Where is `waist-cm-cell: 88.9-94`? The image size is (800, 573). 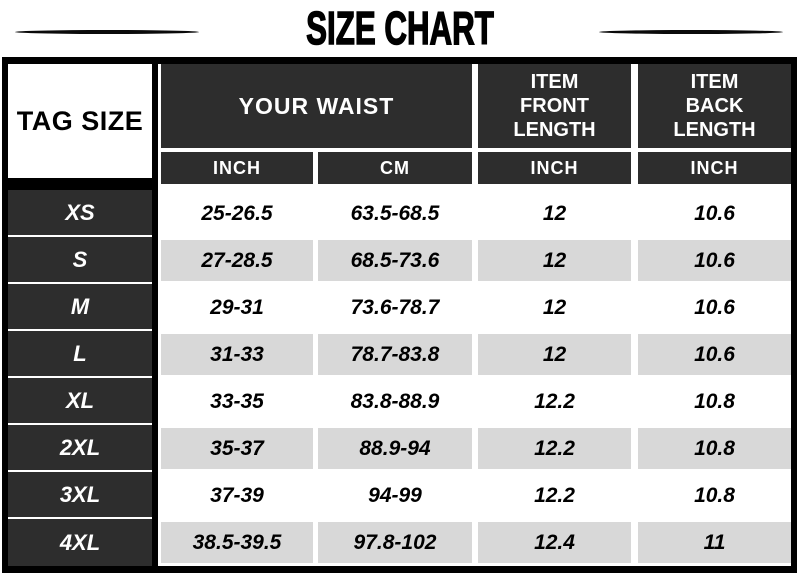
waist-cm-cell: 88.9-94 is located at coordinates (395, 448).